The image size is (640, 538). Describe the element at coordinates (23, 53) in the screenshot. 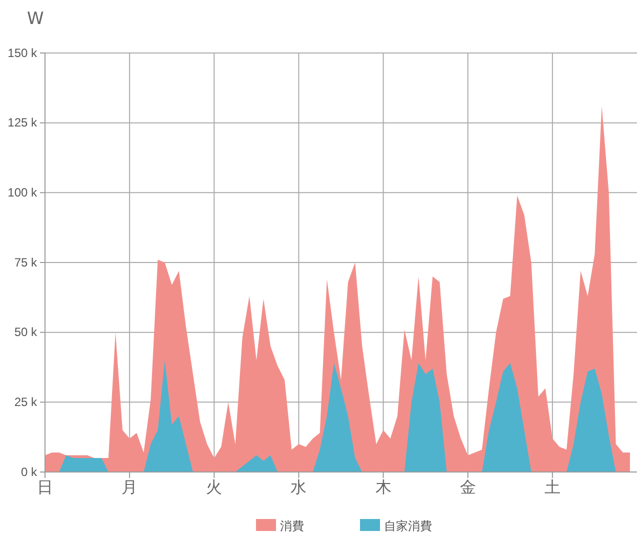

I see `y-tick-label: 150 k` at that location.